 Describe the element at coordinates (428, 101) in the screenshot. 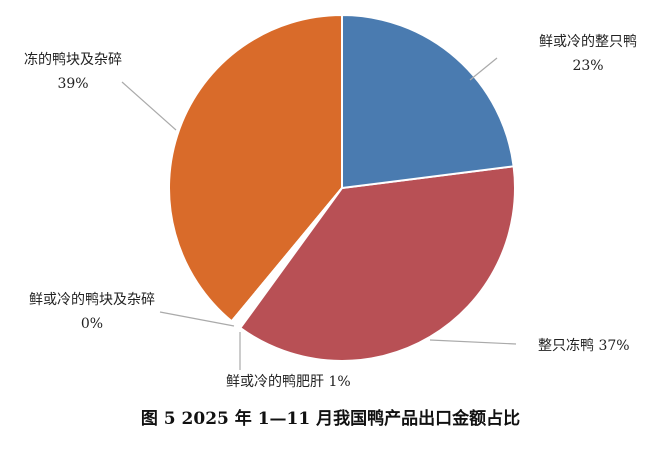

I see `pie-slice` at that location.